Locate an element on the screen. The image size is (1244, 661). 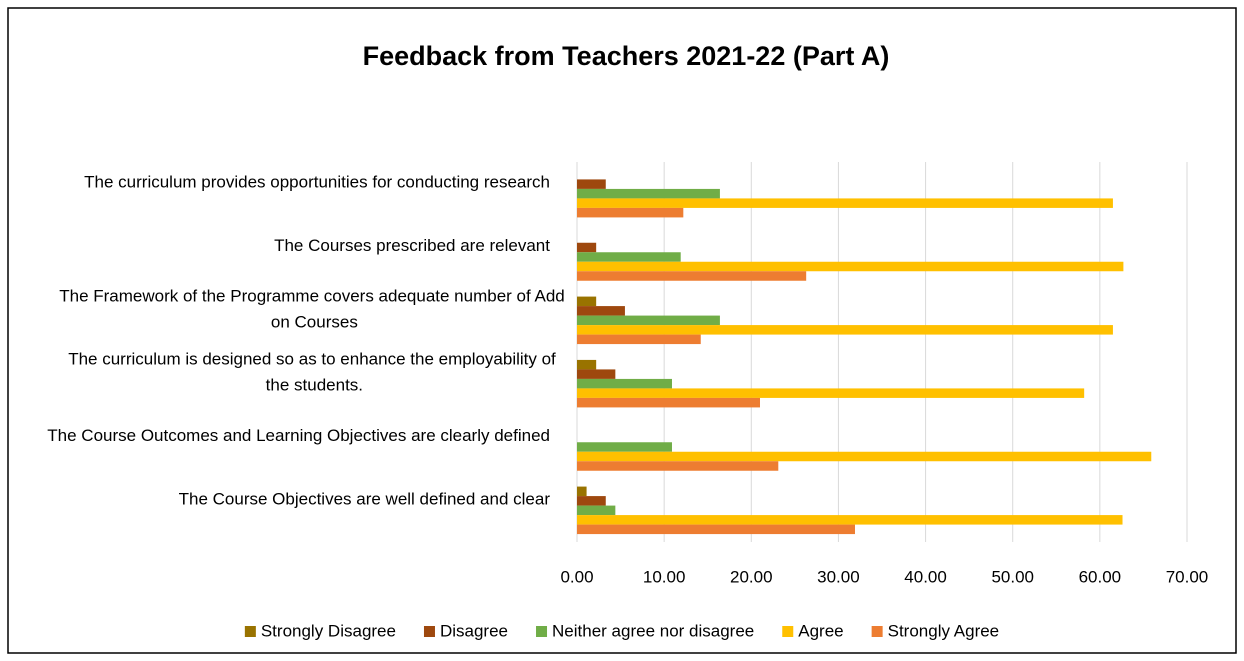
x-tick-label: 20.00 is located at coordinates (751, 576).